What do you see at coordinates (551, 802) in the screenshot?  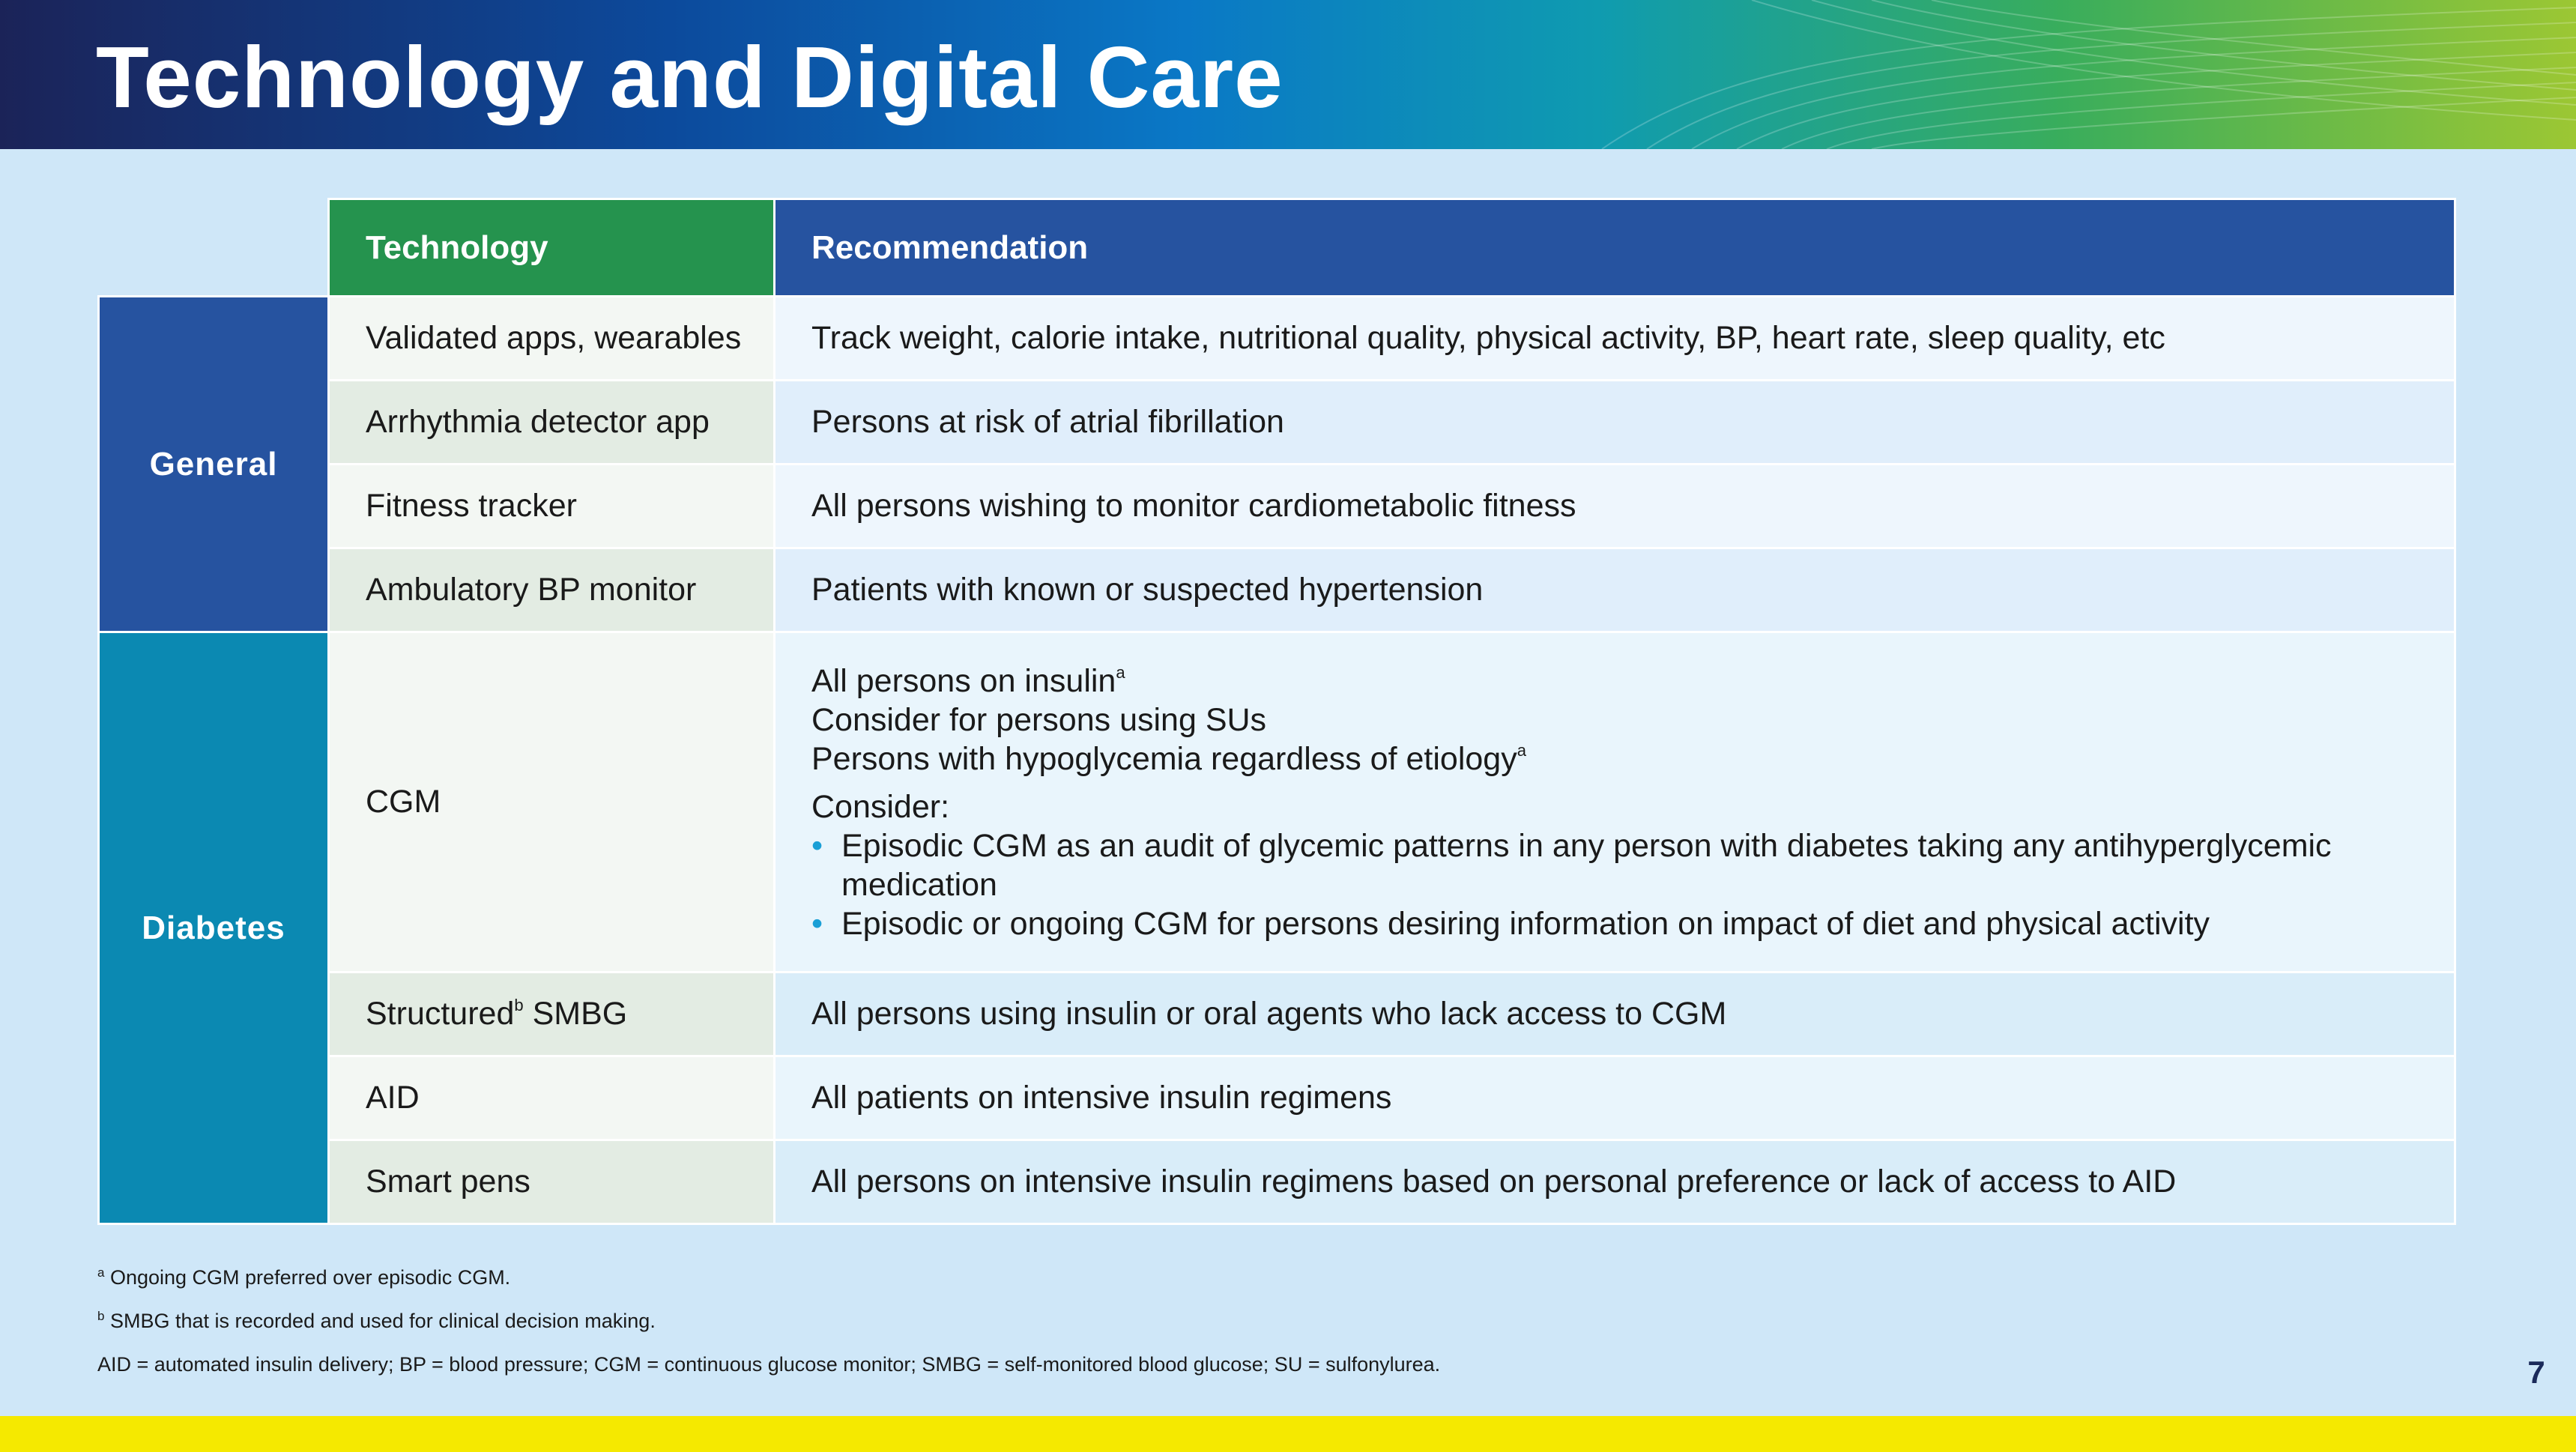 I see `technology-cell-cgm: CGM` at bounding box center [551, 802].